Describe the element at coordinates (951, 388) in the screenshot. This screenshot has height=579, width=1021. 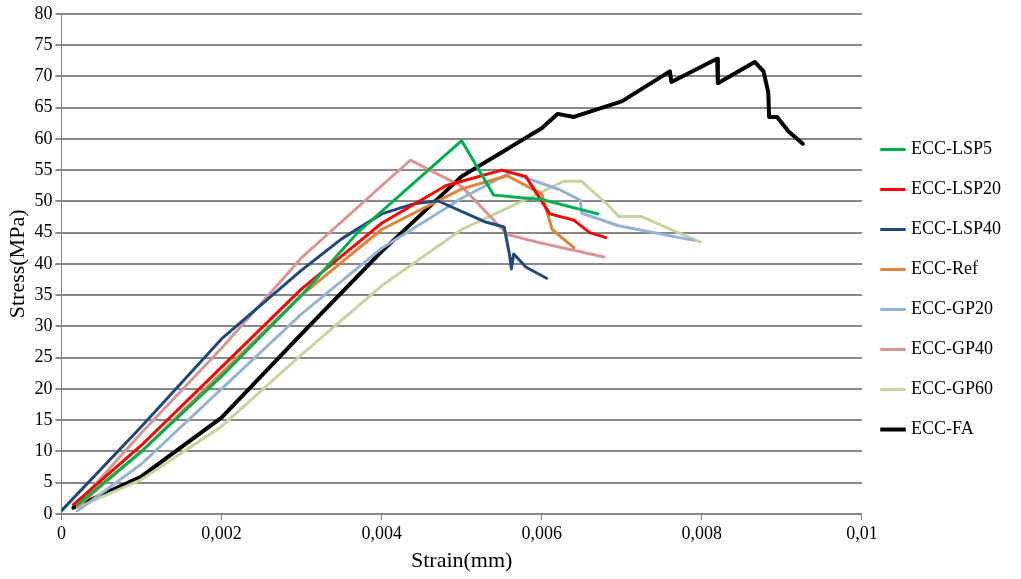
I see `legend-label: ECC-GP60` at that location.